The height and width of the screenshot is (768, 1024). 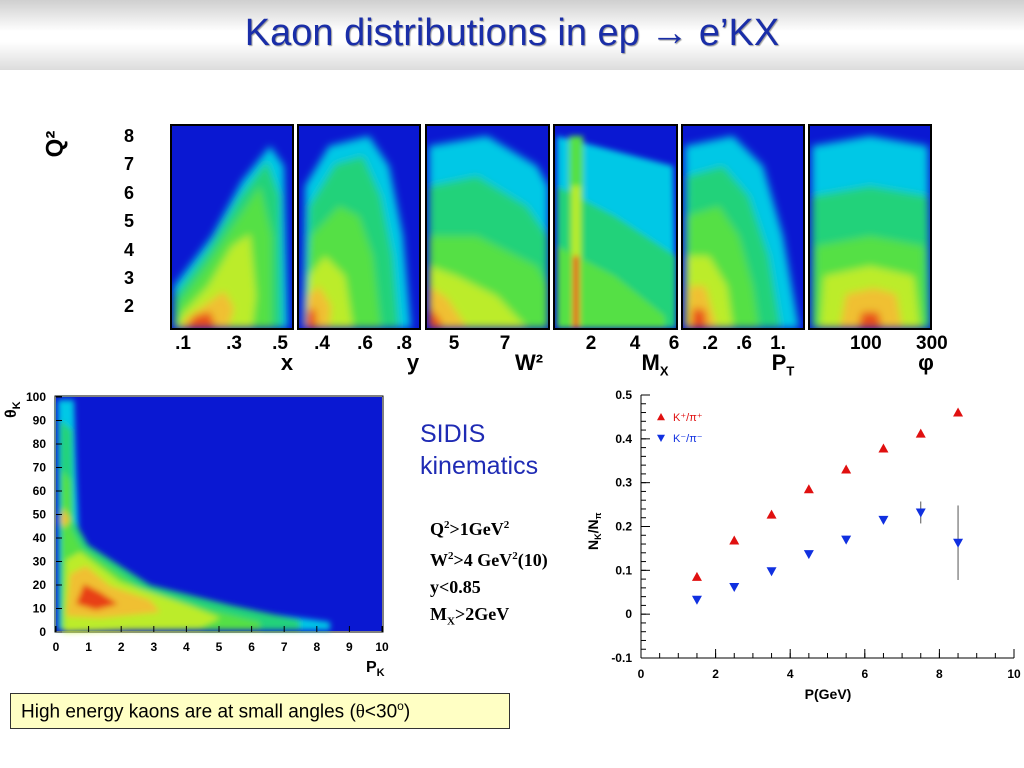 What do you see at coordinates (183, 343) in the screenshot?
I see `strip-tick-label: .1` at bounding box center [183, 343].